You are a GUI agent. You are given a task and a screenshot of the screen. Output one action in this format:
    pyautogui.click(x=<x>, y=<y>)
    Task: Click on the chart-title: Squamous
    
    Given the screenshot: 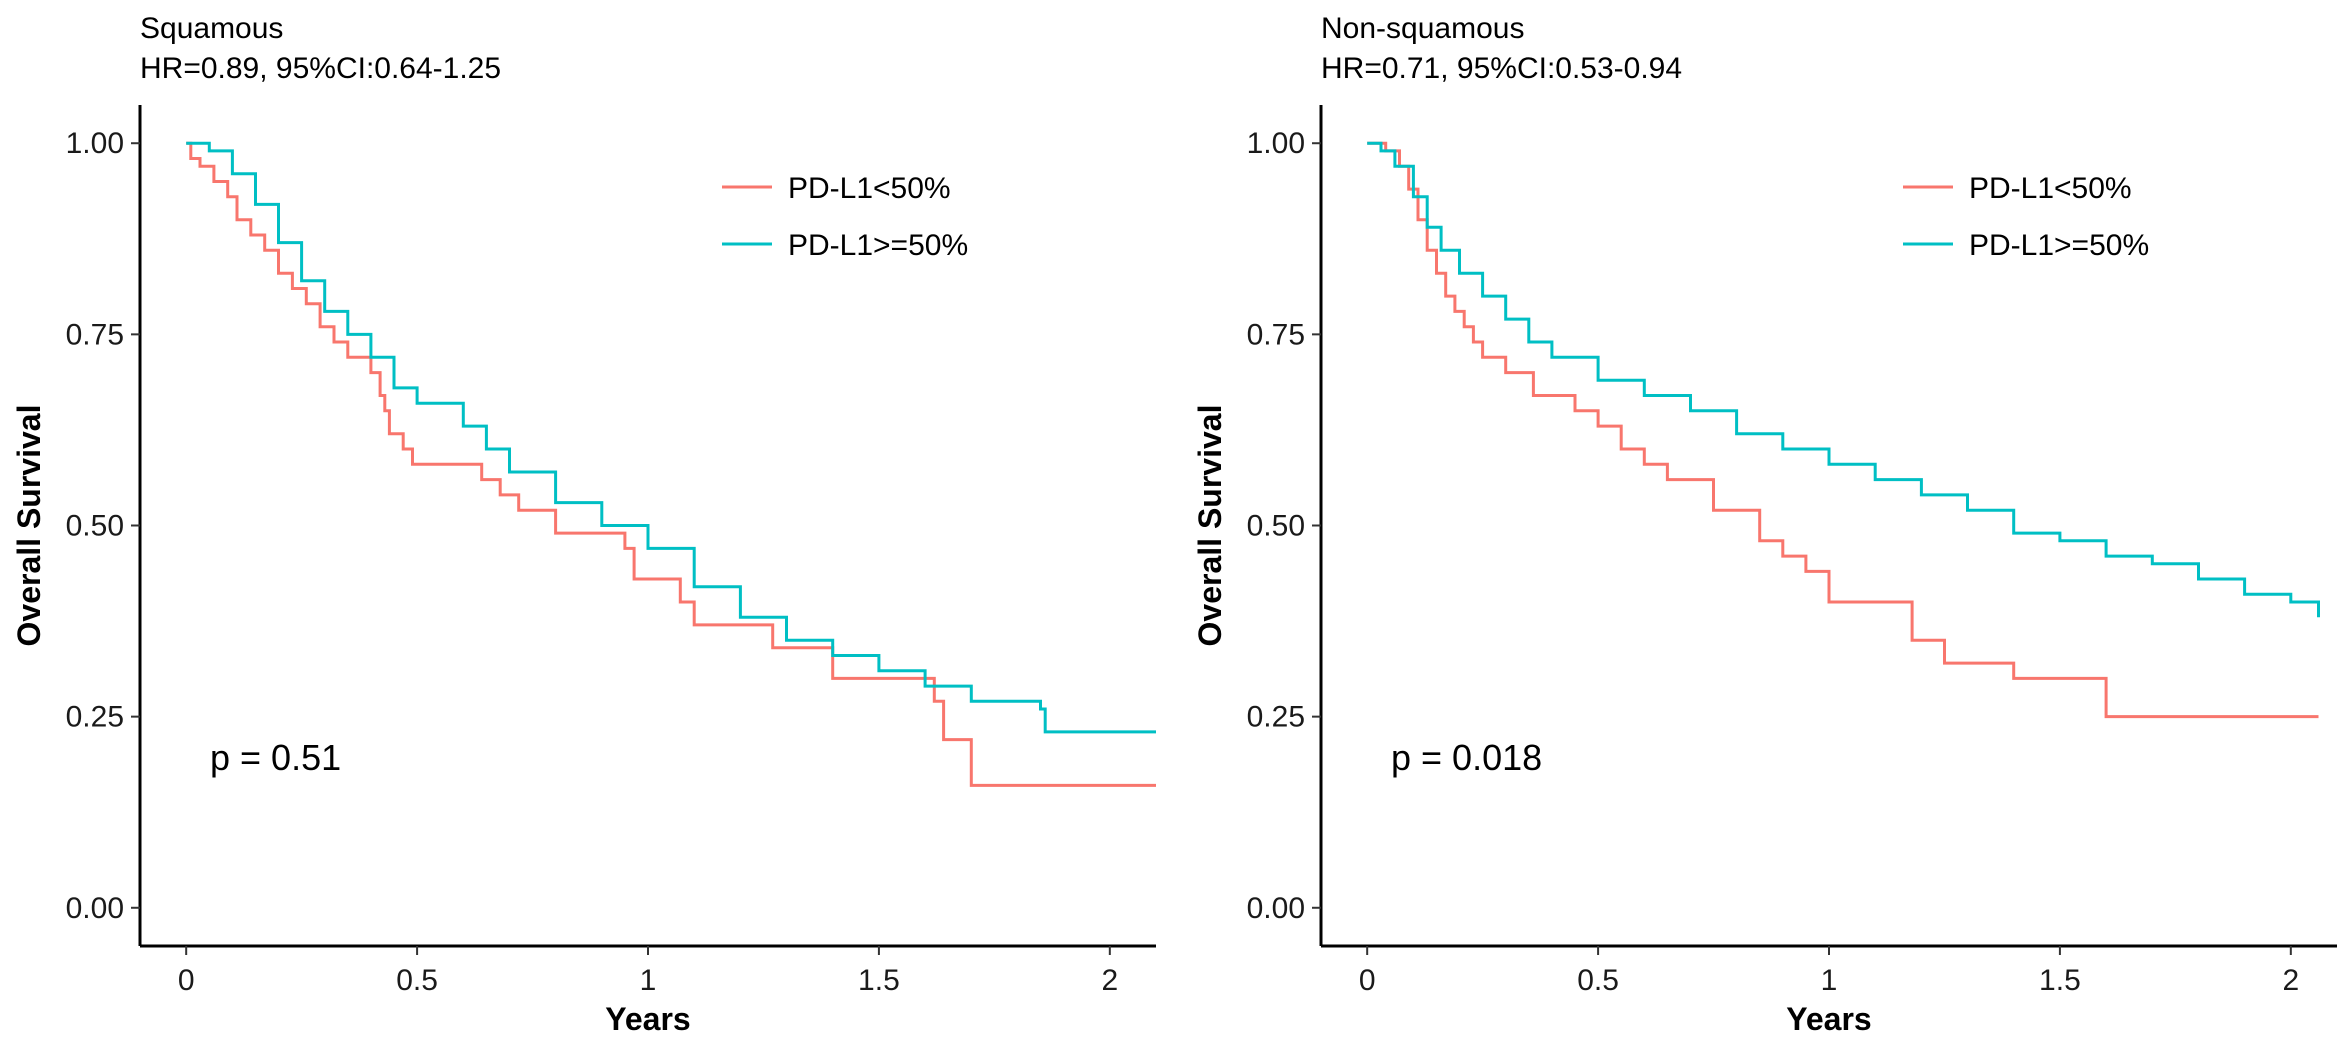 What is the action you would take?
    pyautogui.click(x=211, y=28)
    